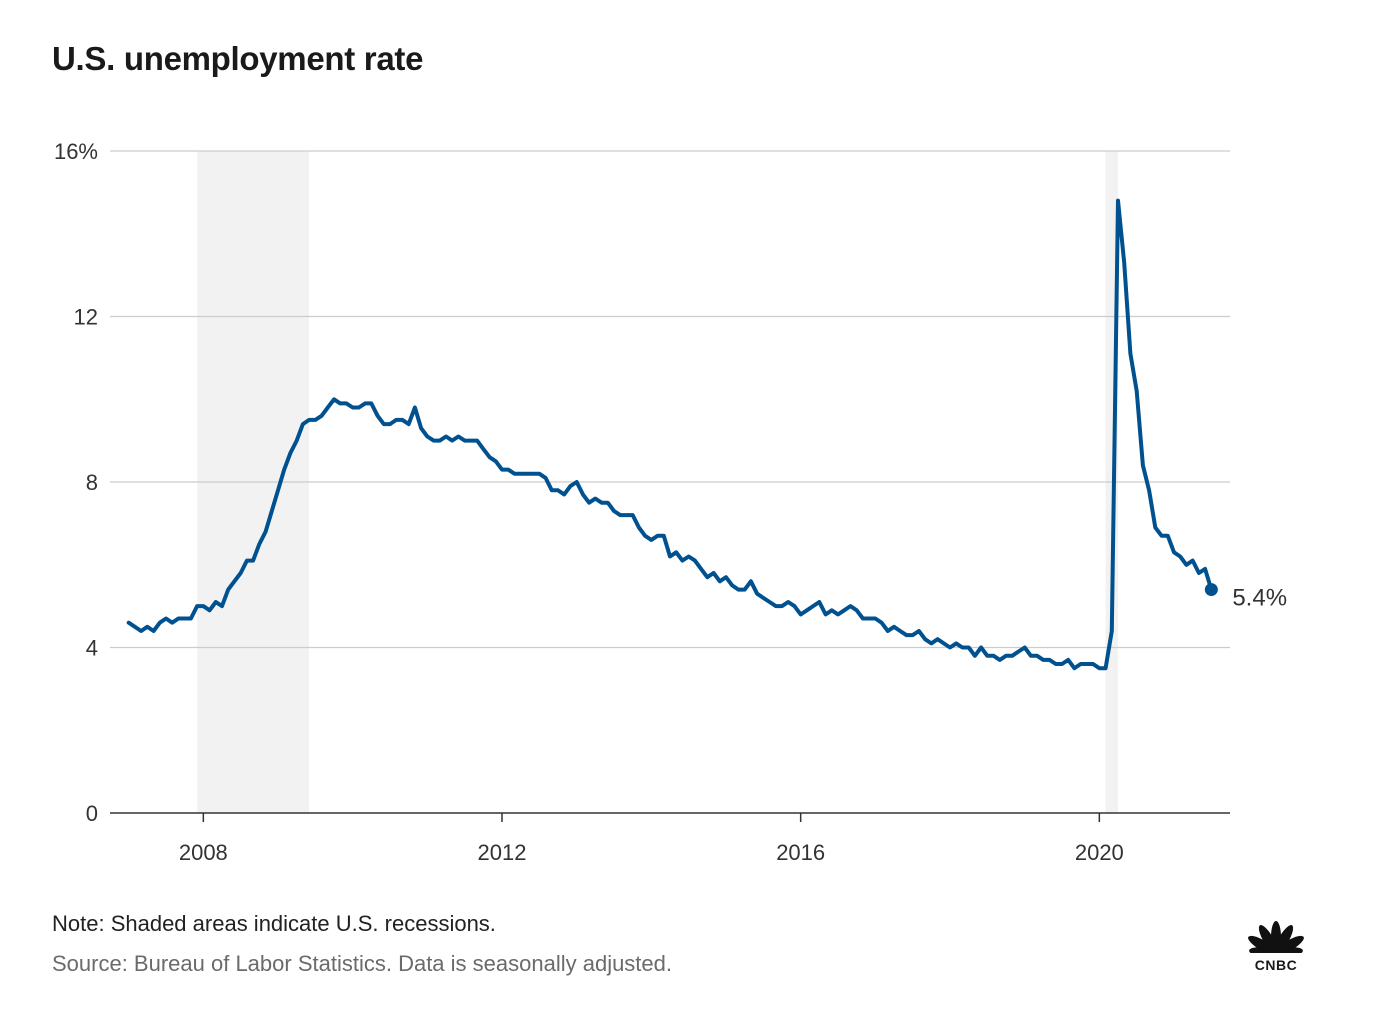 The height and width of the screenshot is (1010, 1394). Describe the element at coordinates (76, 482) in the screenshot. I see `y-axis-labels: 0 4 8 12 16%` at that location.